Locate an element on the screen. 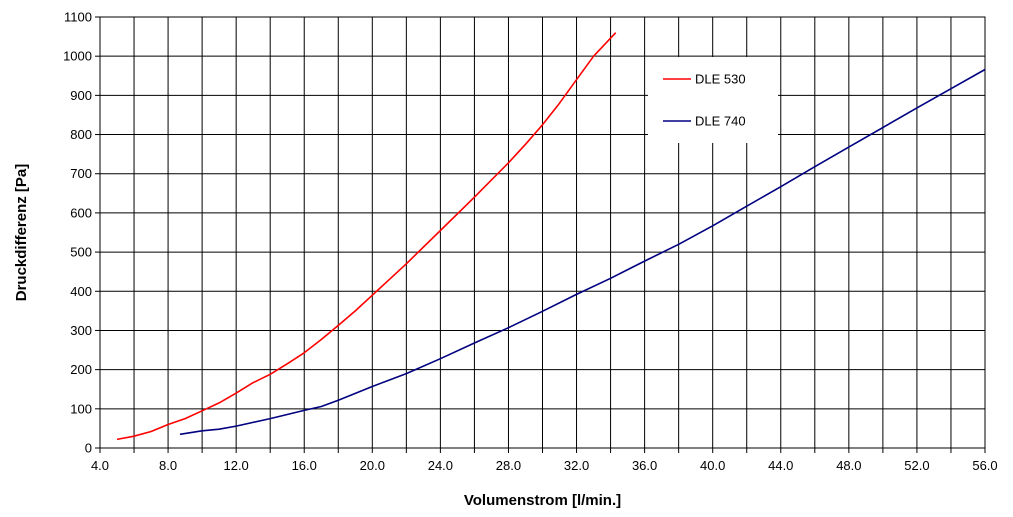 The width and height of the screenshot is (1013, 517). y-tick-label: 800 is located at coordinates (81, 134).